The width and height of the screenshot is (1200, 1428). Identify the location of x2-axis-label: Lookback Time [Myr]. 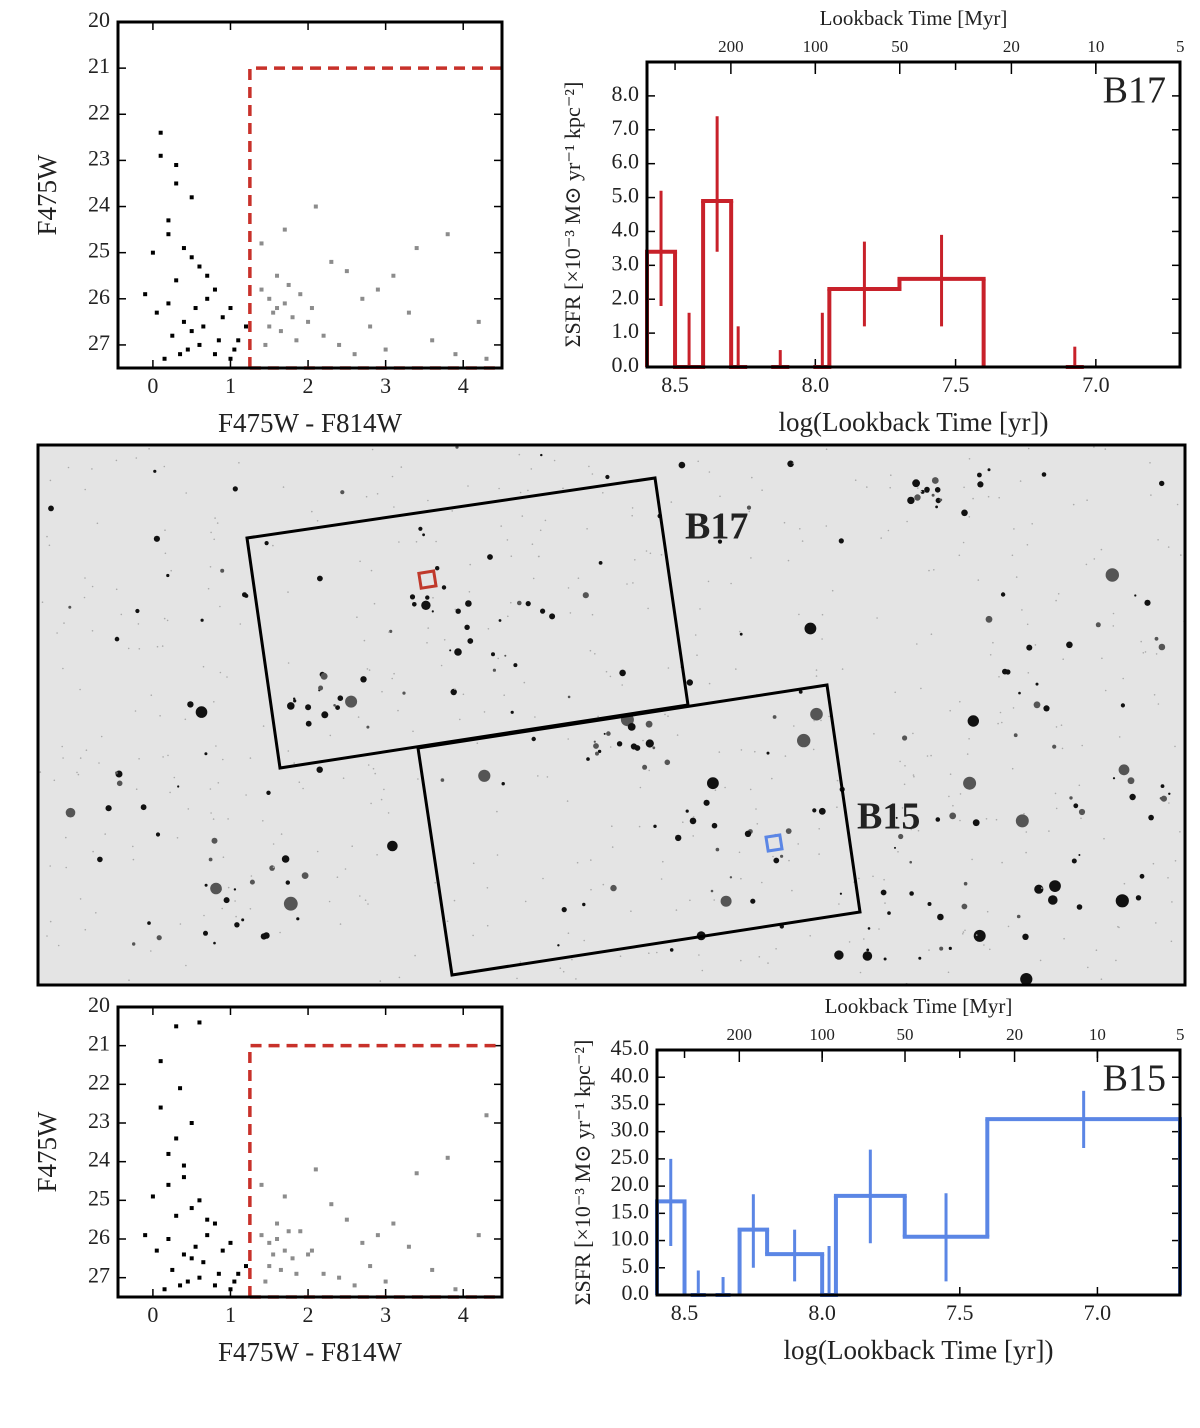
(914, 18).